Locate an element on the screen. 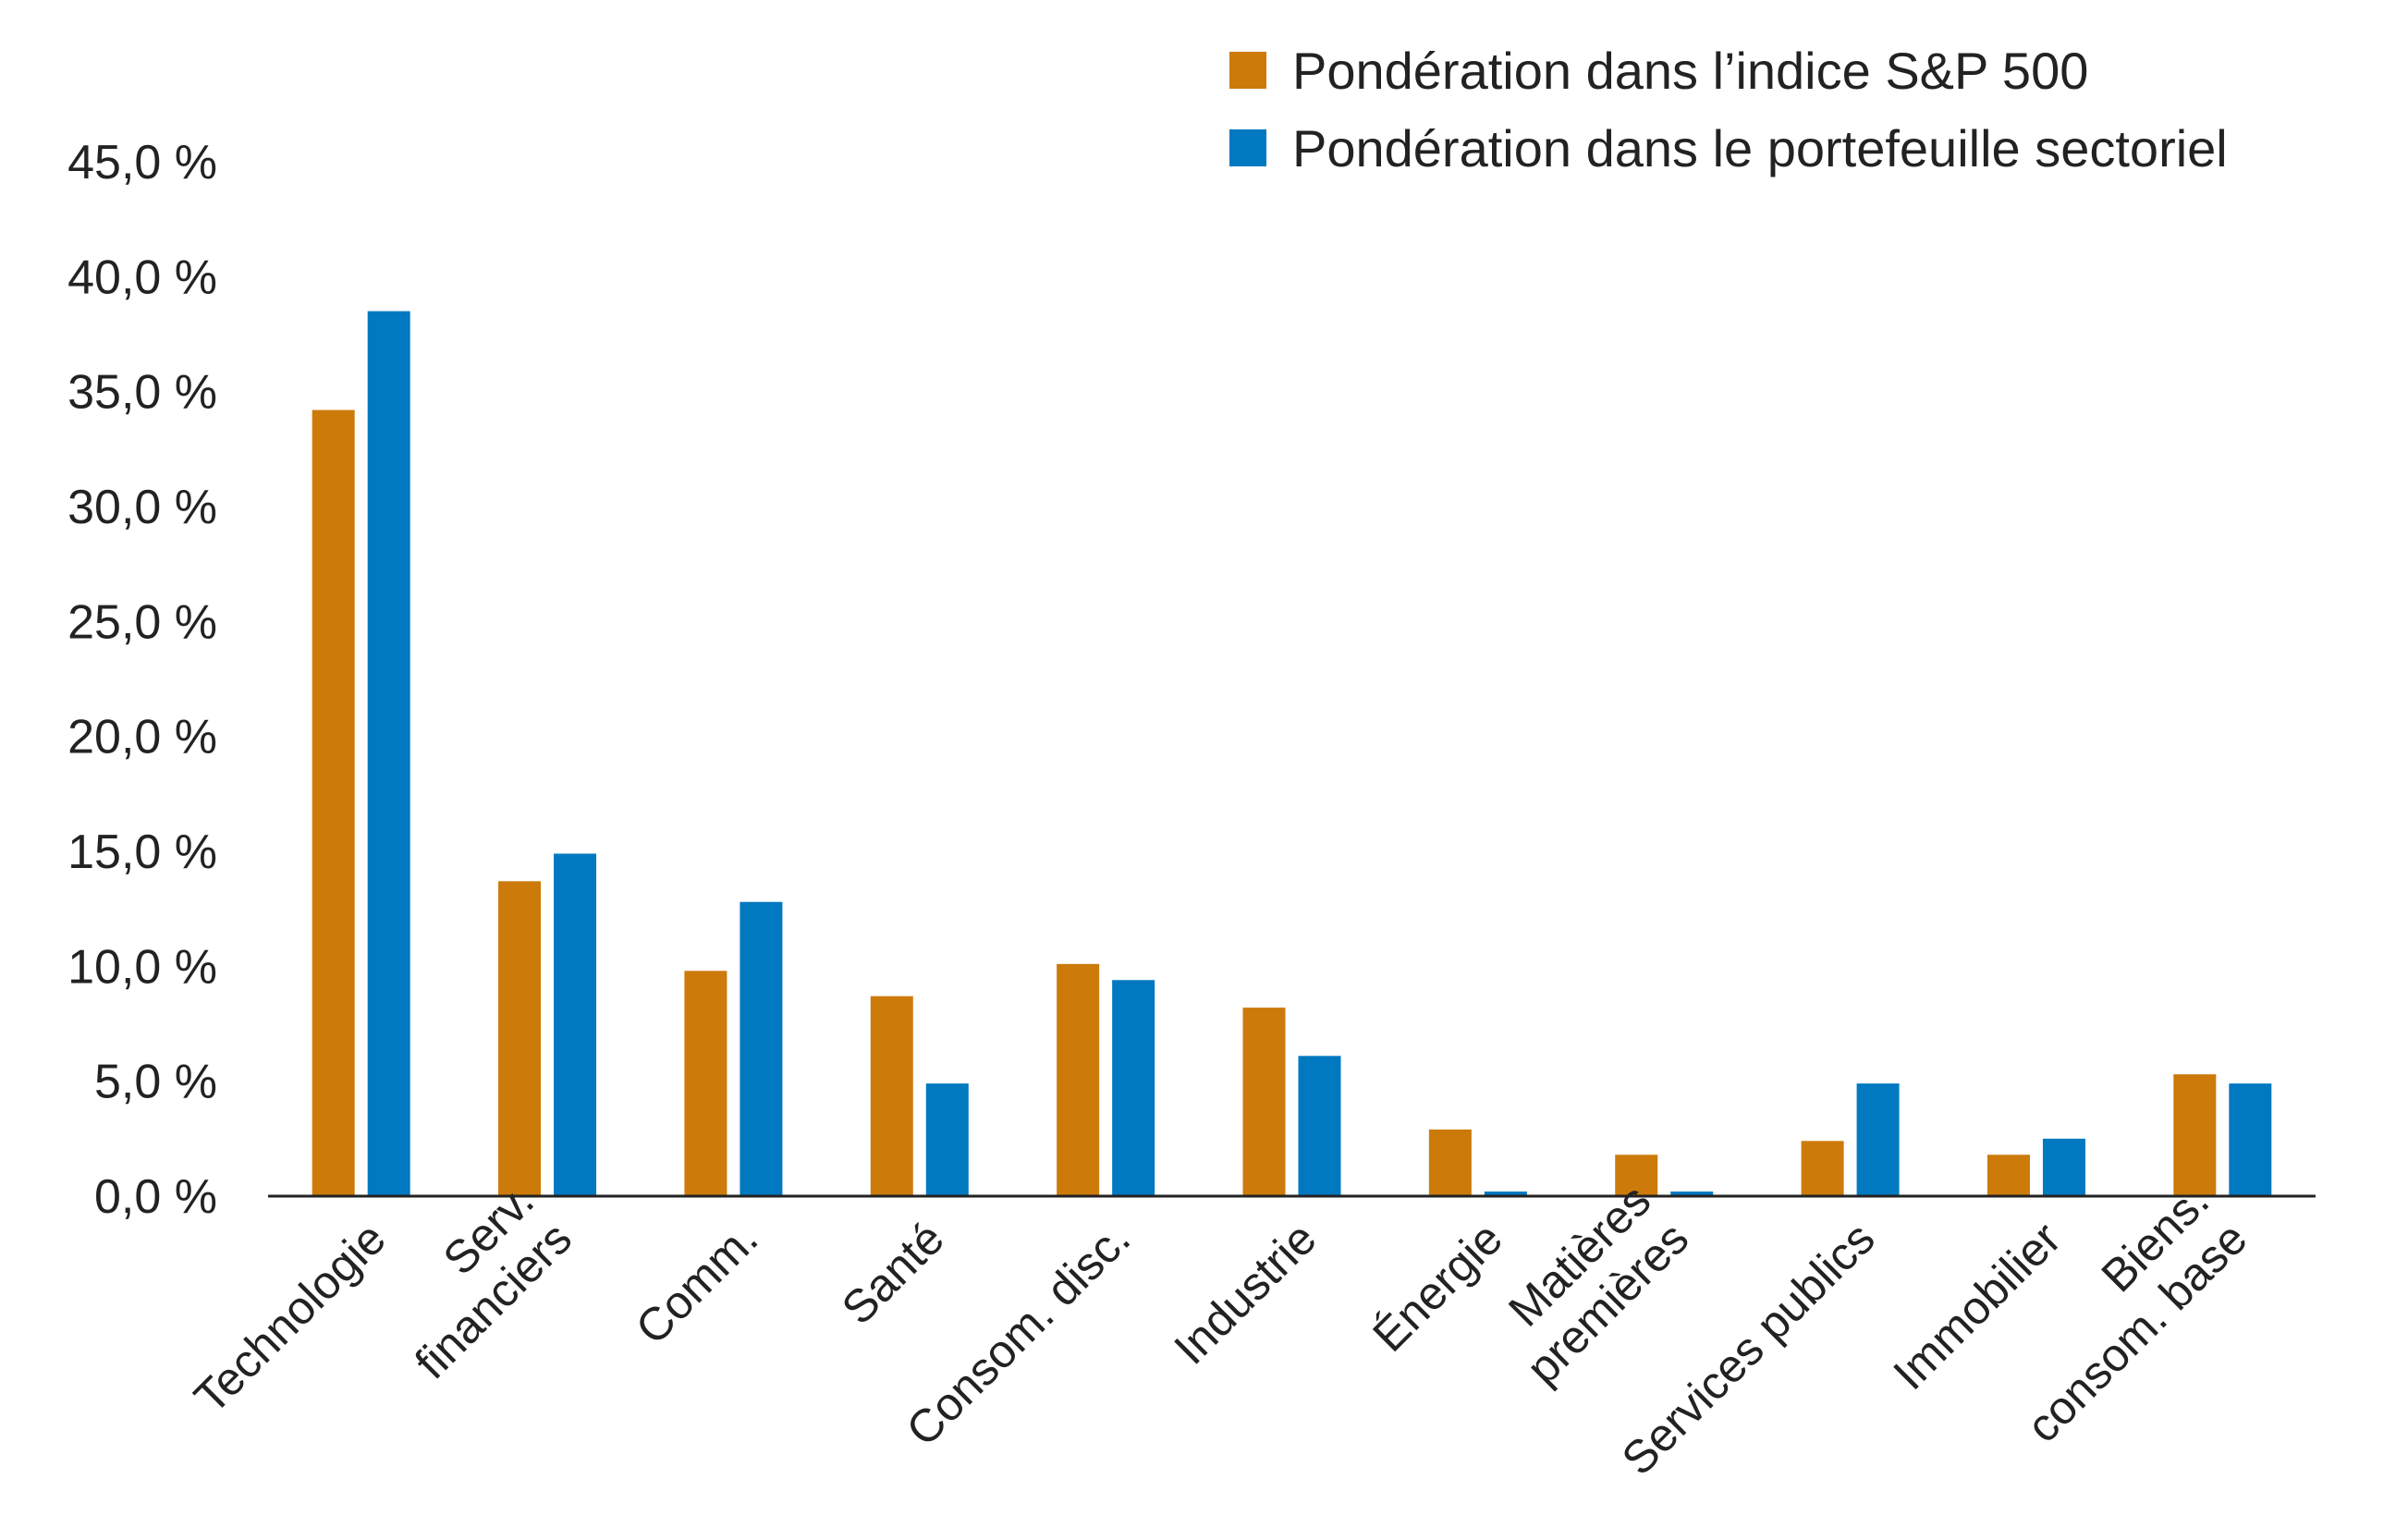  y-tick-label: 25,0 % is located at coordinates (142, 622).